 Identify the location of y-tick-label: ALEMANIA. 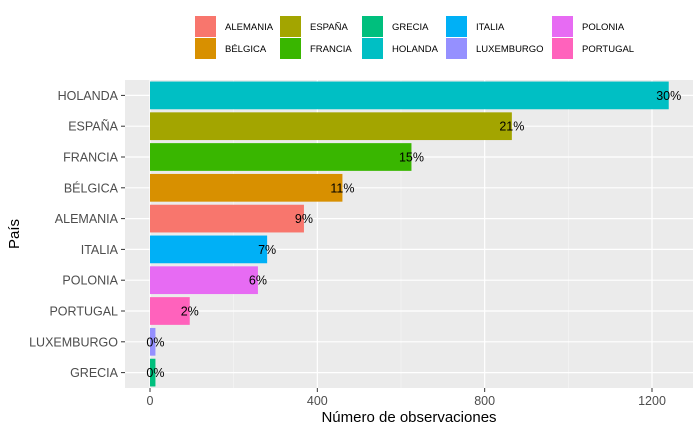
(87, 219).